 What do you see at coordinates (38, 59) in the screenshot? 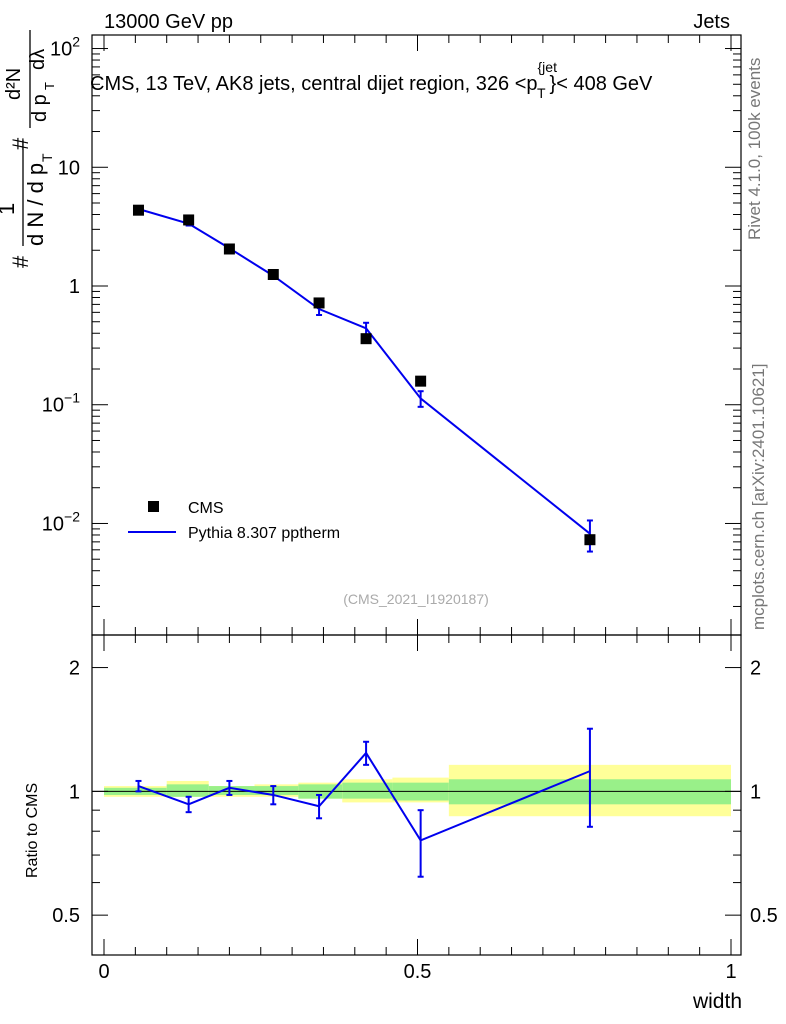
I see `ylabel-dlambda: dλ` at bounding box center [38, 59].